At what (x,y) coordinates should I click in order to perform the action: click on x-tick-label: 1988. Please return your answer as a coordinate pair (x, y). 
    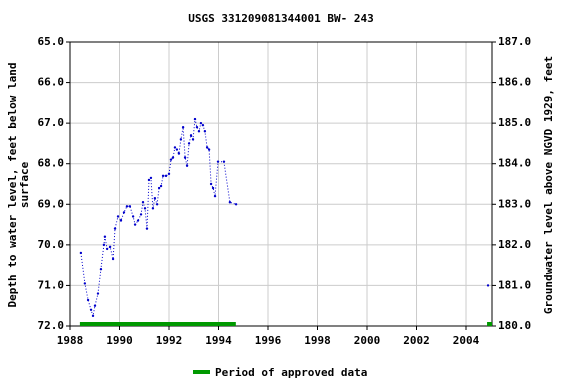
    Looking at the image, I should click on (70, 340).